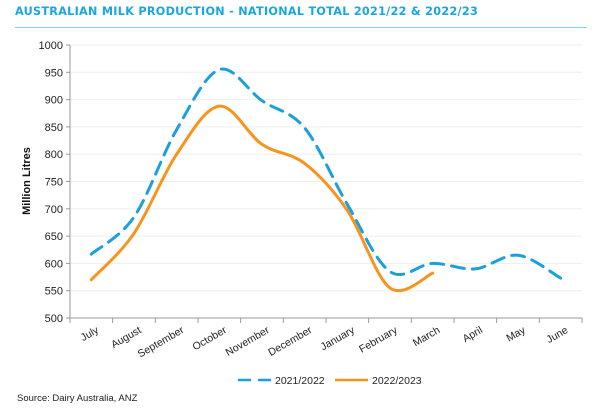  I want to click on y-tick-label: 750, so click(54, 183).